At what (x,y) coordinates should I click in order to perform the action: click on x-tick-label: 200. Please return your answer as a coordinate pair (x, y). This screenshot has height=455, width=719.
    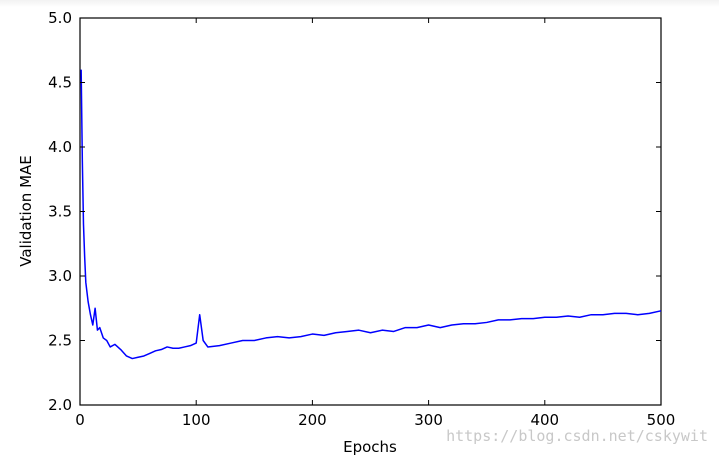
    Looking at the image, I should click on (312, 420).